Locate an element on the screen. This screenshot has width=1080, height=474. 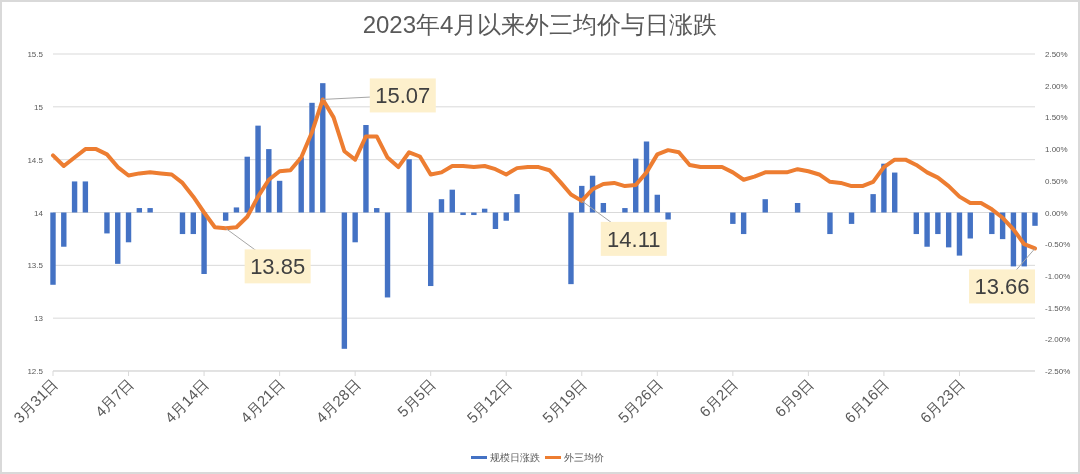
y2-tick-label: -1.50% is located at coordinates (1058, 308).